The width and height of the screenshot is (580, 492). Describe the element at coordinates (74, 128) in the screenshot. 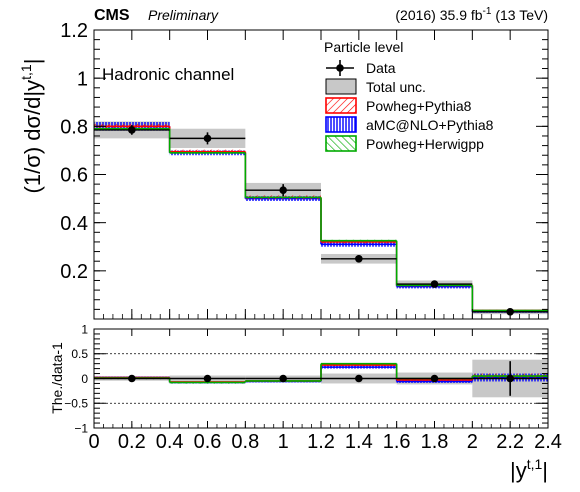

I see `main-y-tick-label: 0.8` at that location.